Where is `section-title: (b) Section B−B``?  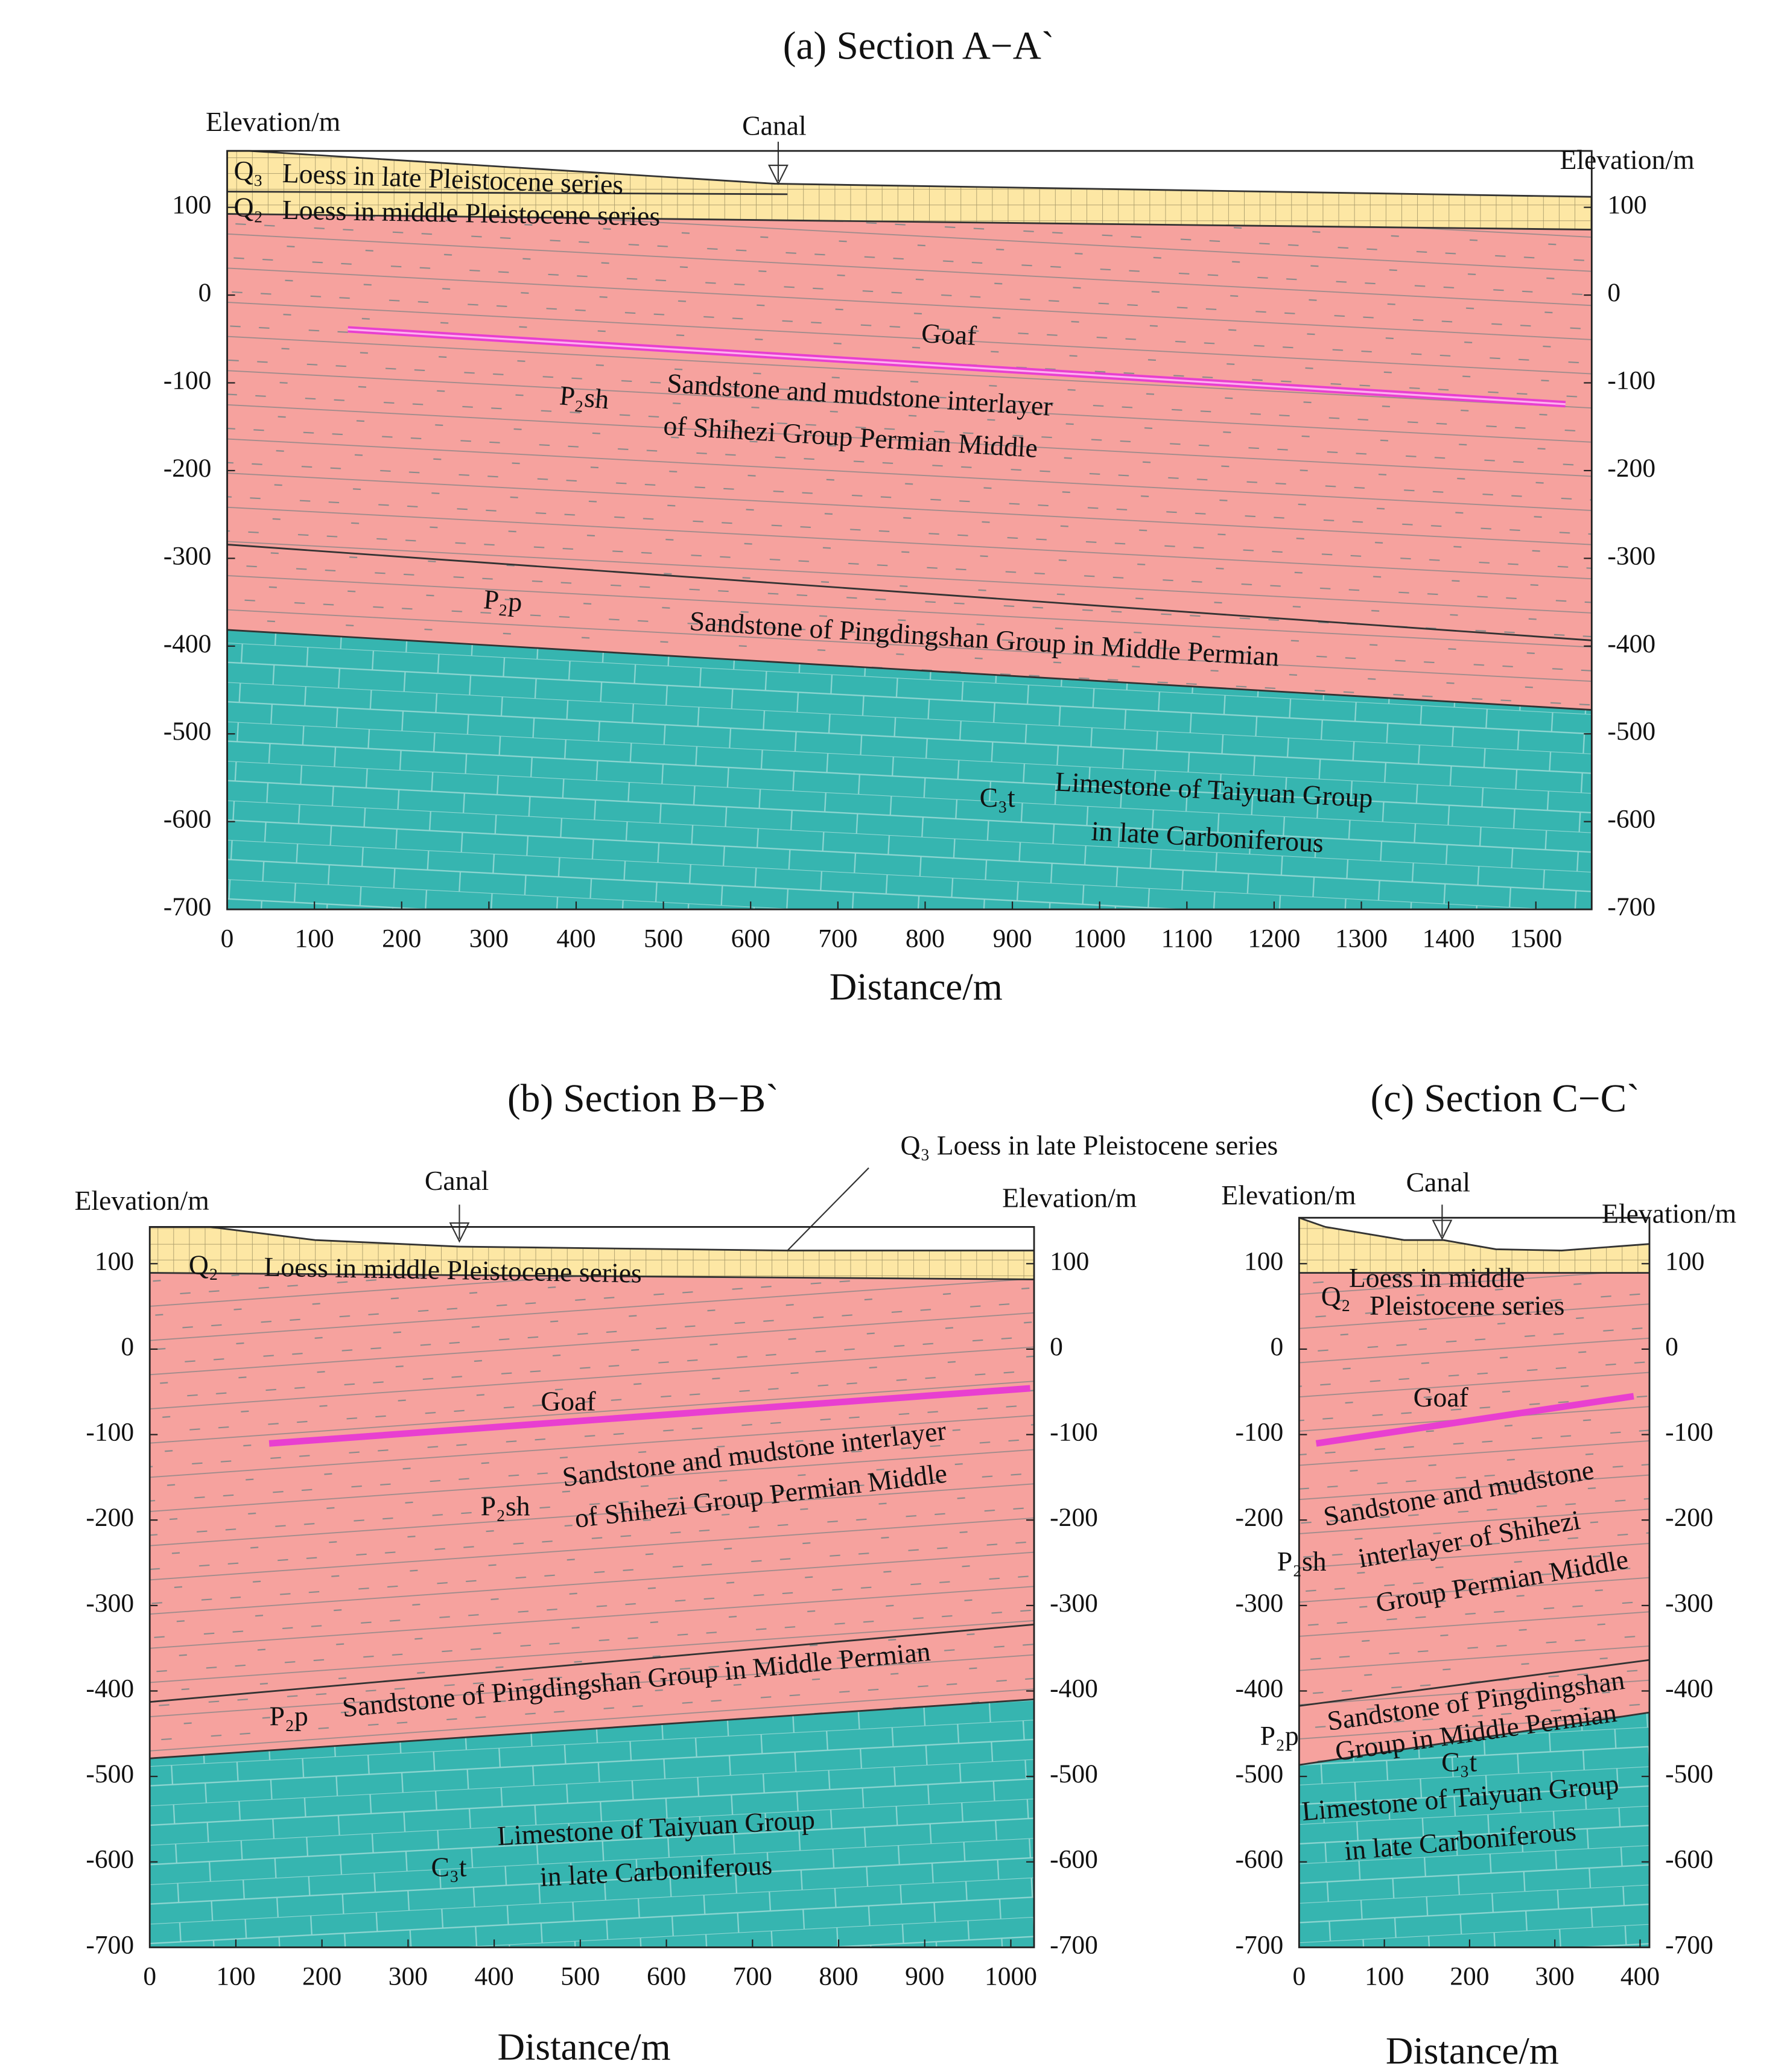
section-title: (b) Section B−B` is located at coordinates (643, 1098).